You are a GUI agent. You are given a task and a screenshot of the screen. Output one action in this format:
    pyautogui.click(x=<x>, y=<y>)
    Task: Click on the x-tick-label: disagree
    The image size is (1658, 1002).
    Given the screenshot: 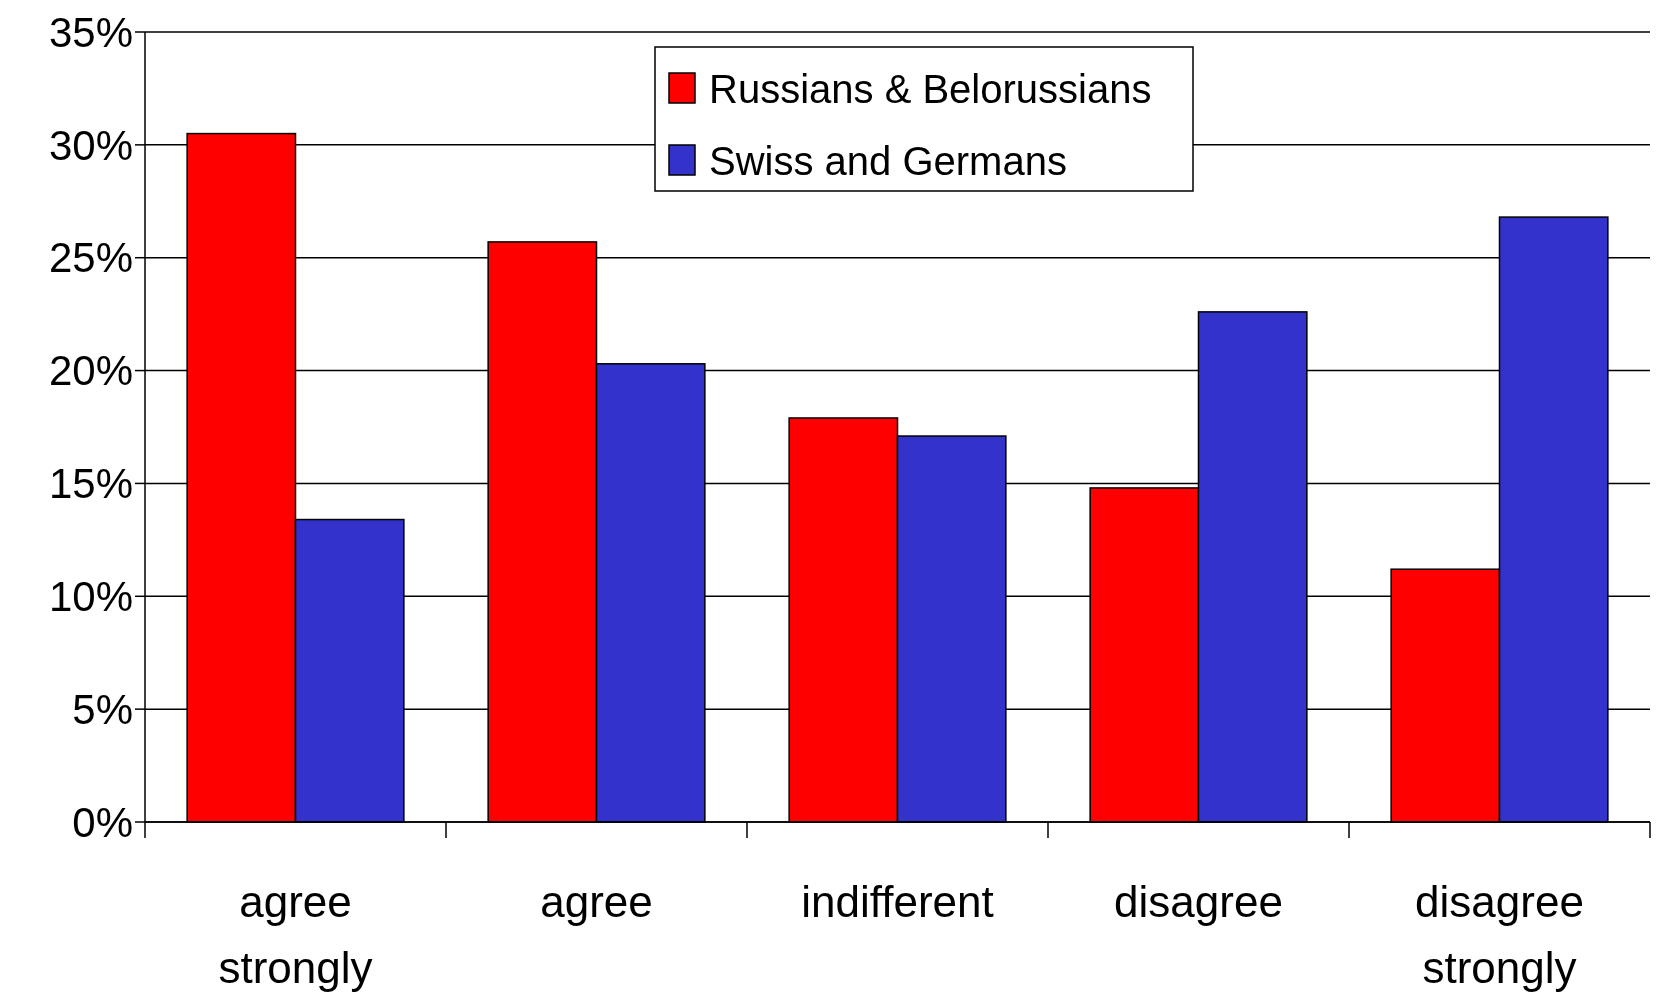 What is the action you would take?
    pyautogui.click(x=1198, y=901)
    